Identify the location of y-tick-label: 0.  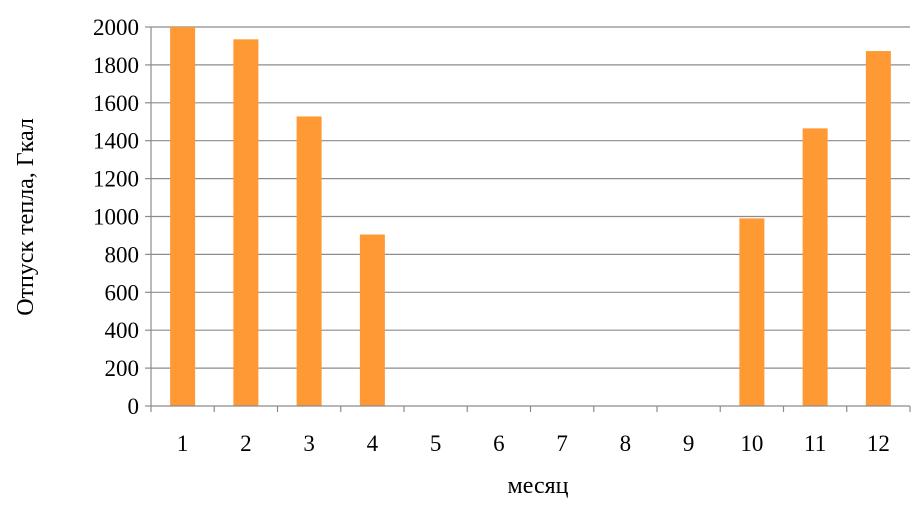
(134, 406).